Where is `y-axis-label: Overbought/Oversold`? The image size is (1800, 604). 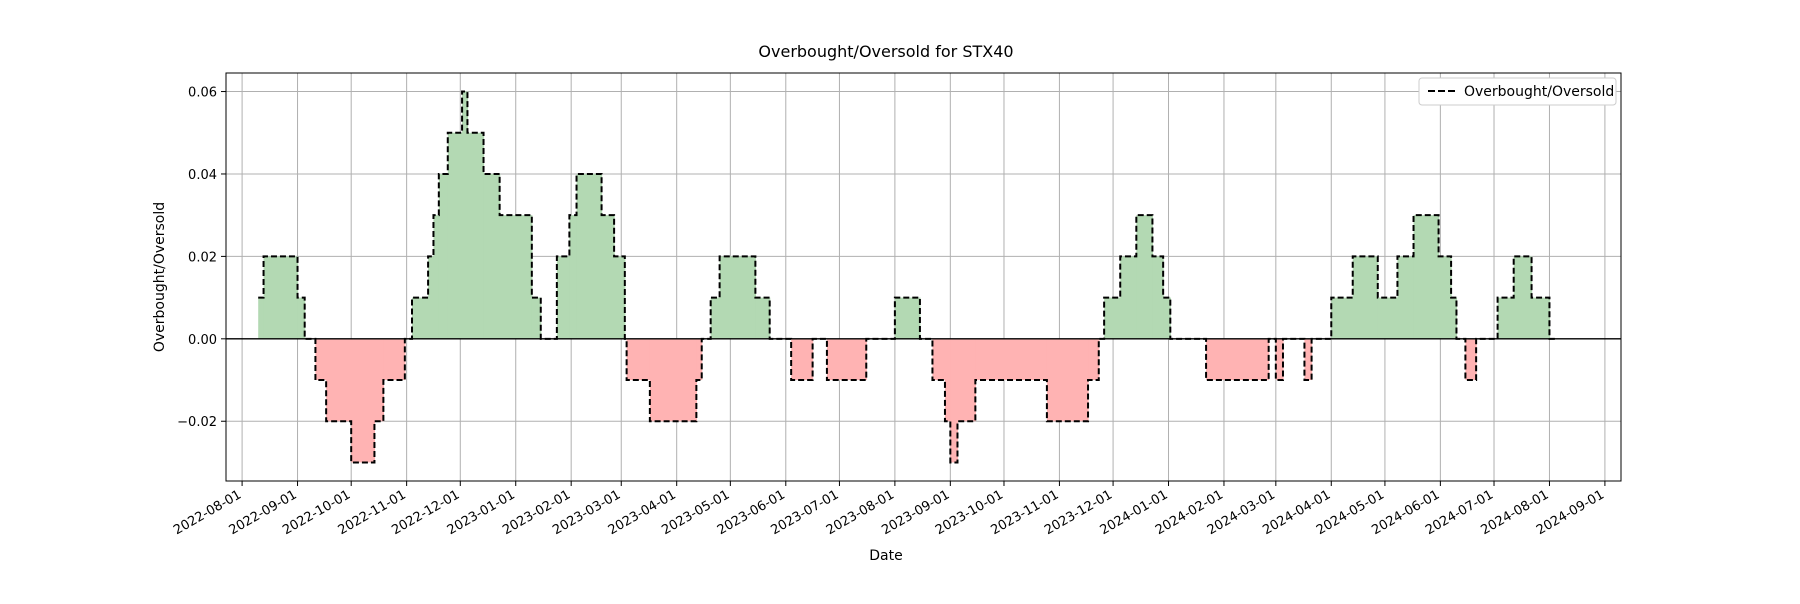 y-axis-label: Overbought/Oversold is located at coordinates (160, 277).